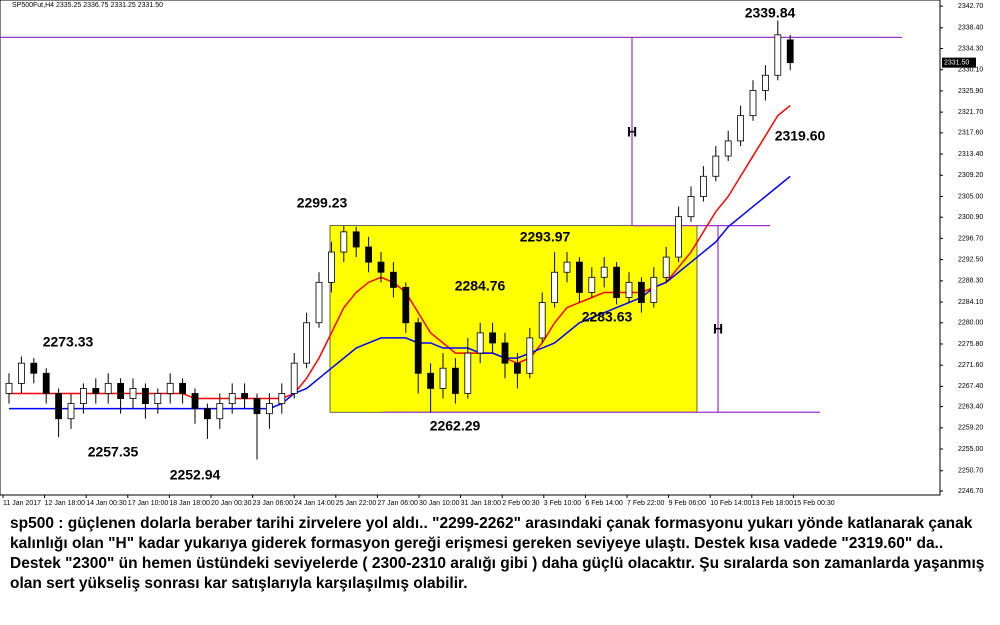 This screenshot has width=1000, height=625. Describe the element at coordinates (68, 342) in the screenshot. I see `price-annotation: 2273.33` at that location.